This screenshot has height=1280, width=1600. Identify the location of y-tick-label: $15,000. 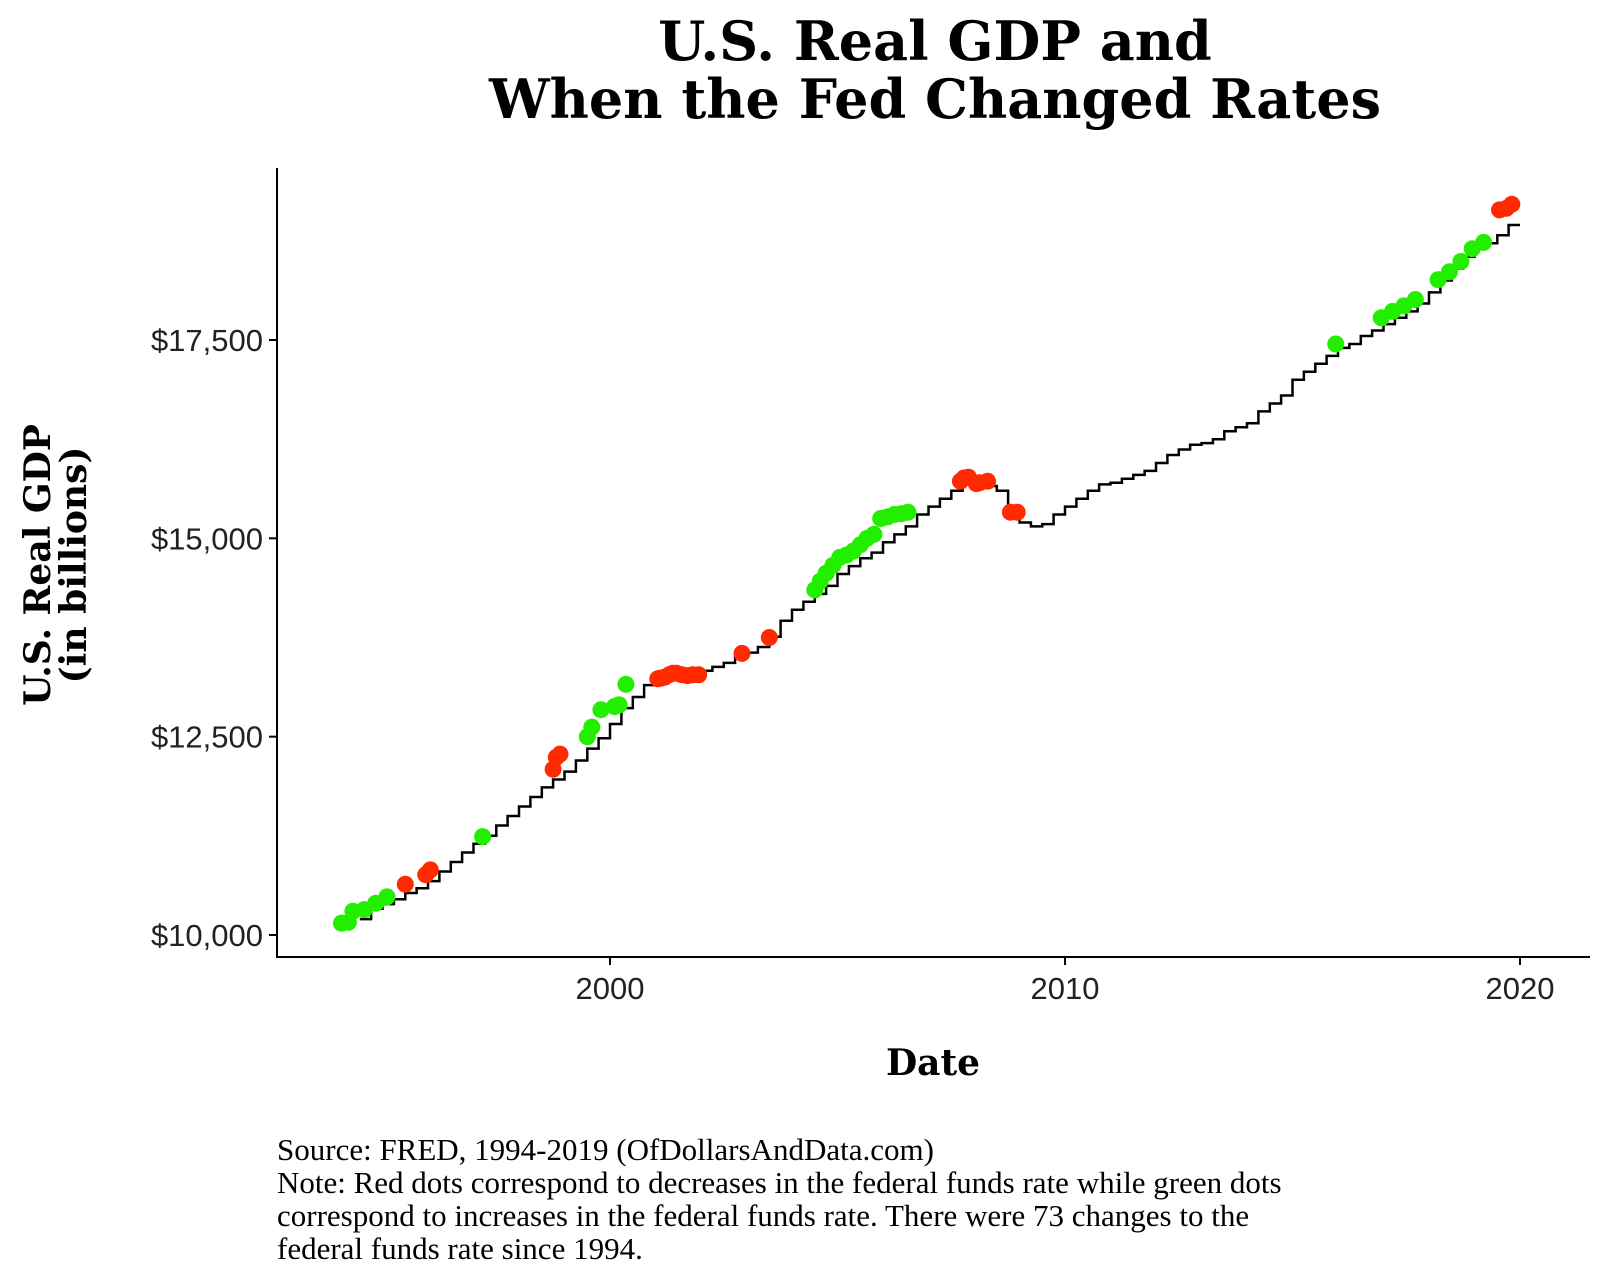
(207, 538).